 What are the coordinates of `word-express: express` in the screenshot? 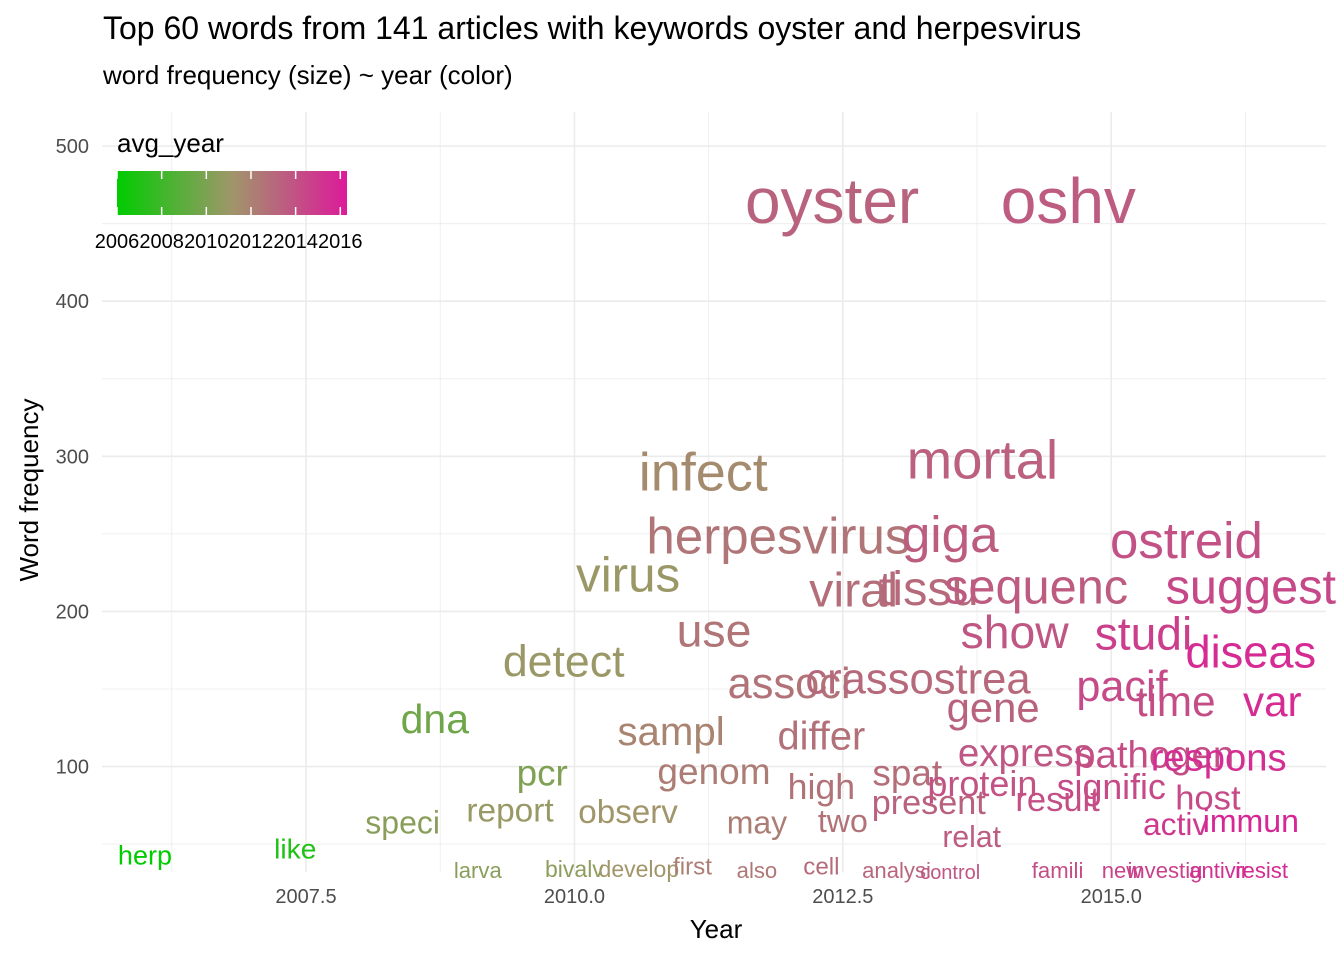 It's located at (1025, 753).